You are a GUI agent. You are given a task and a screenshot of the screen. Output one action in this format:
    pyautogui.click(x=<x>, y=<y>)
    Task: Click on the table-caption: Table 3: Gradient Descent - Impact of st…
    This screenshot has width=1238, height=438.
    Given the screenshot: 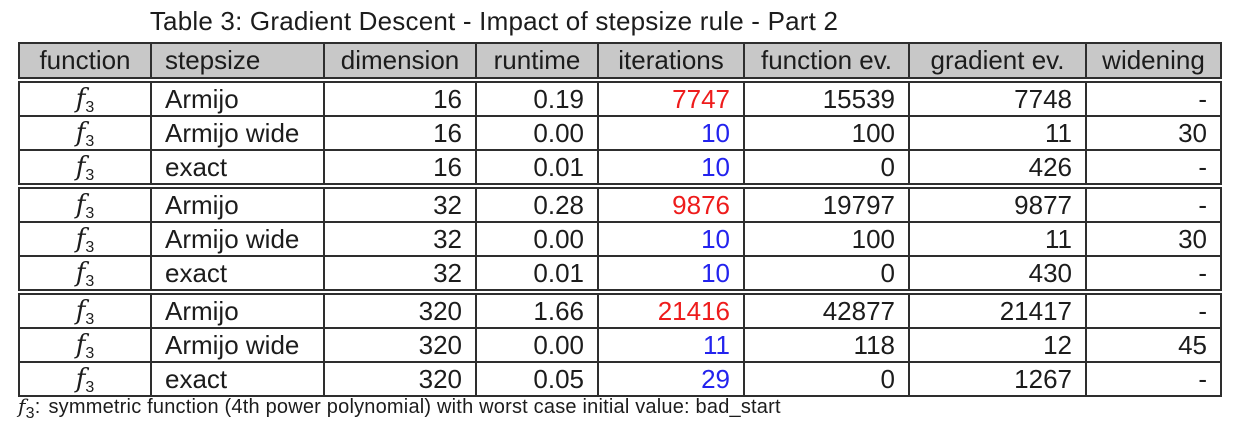 What is the action you would take?
    pyautogui.click(x=494, y=21)
    